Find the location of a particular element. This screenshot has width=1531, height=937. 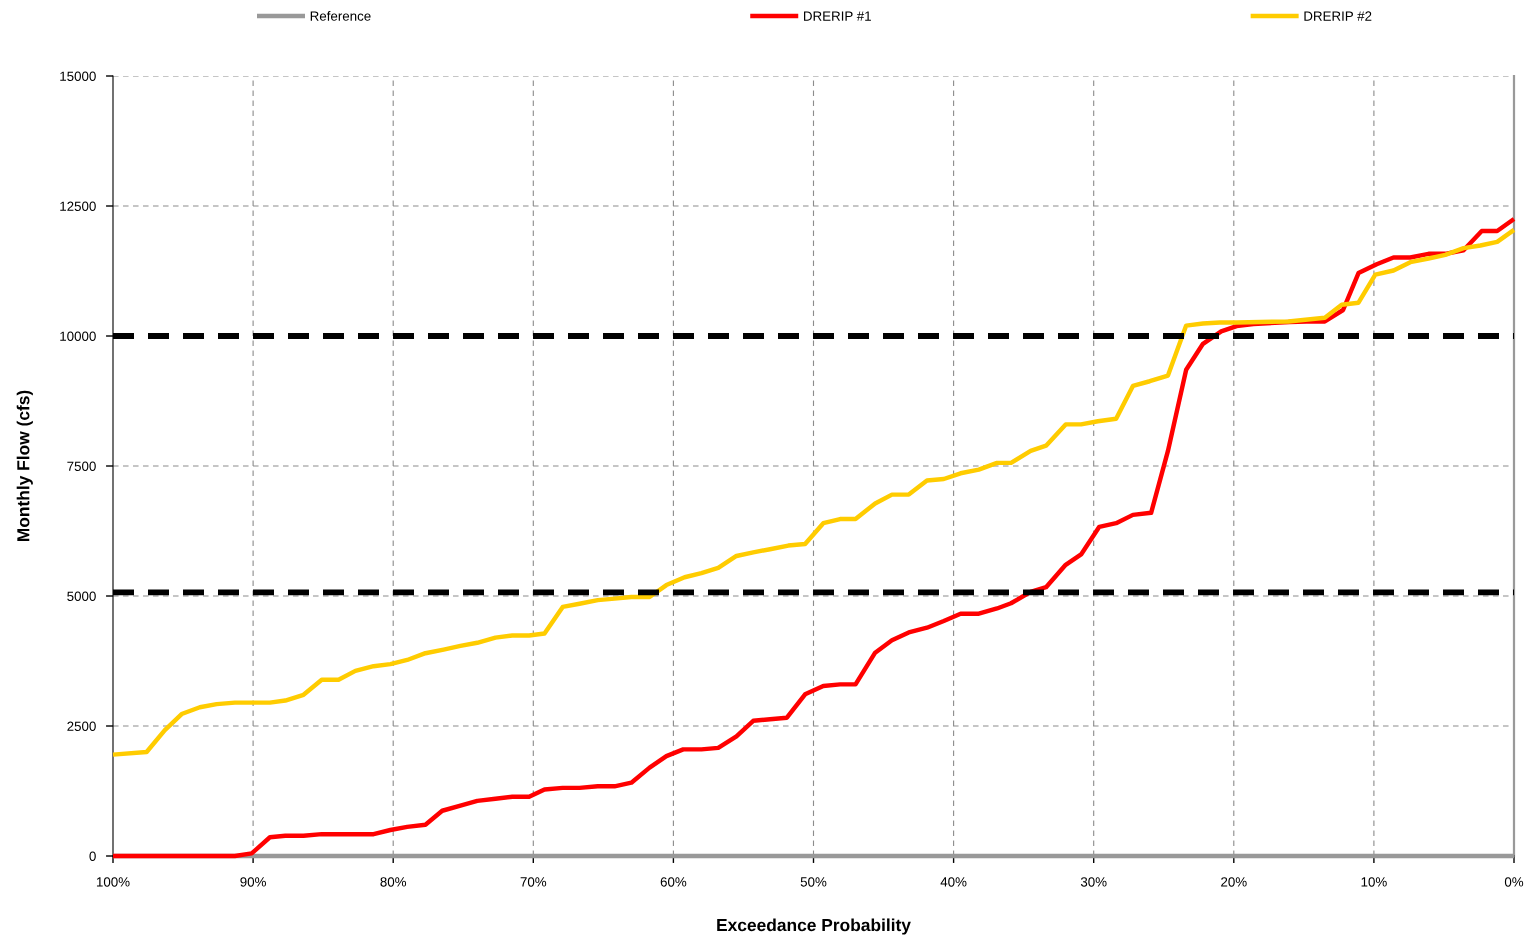

y-tick-label: 2500 is located at coordinates (81, 726).